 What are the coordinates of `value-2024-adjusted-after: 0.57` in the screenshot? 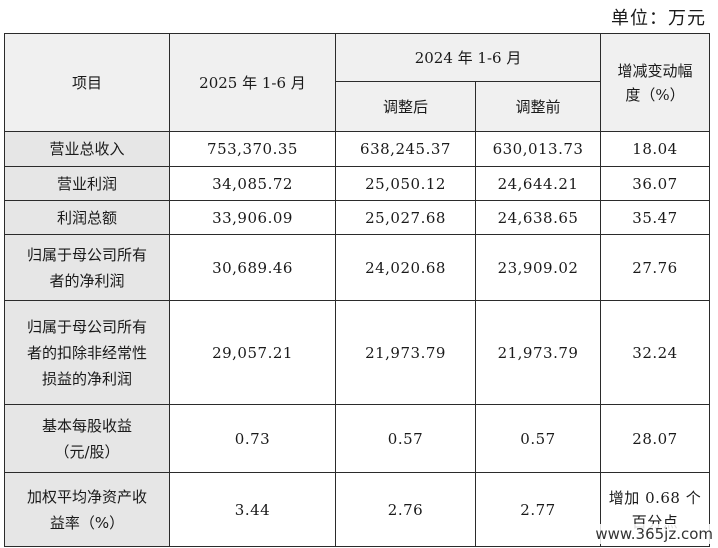 It's located at (405, 438).